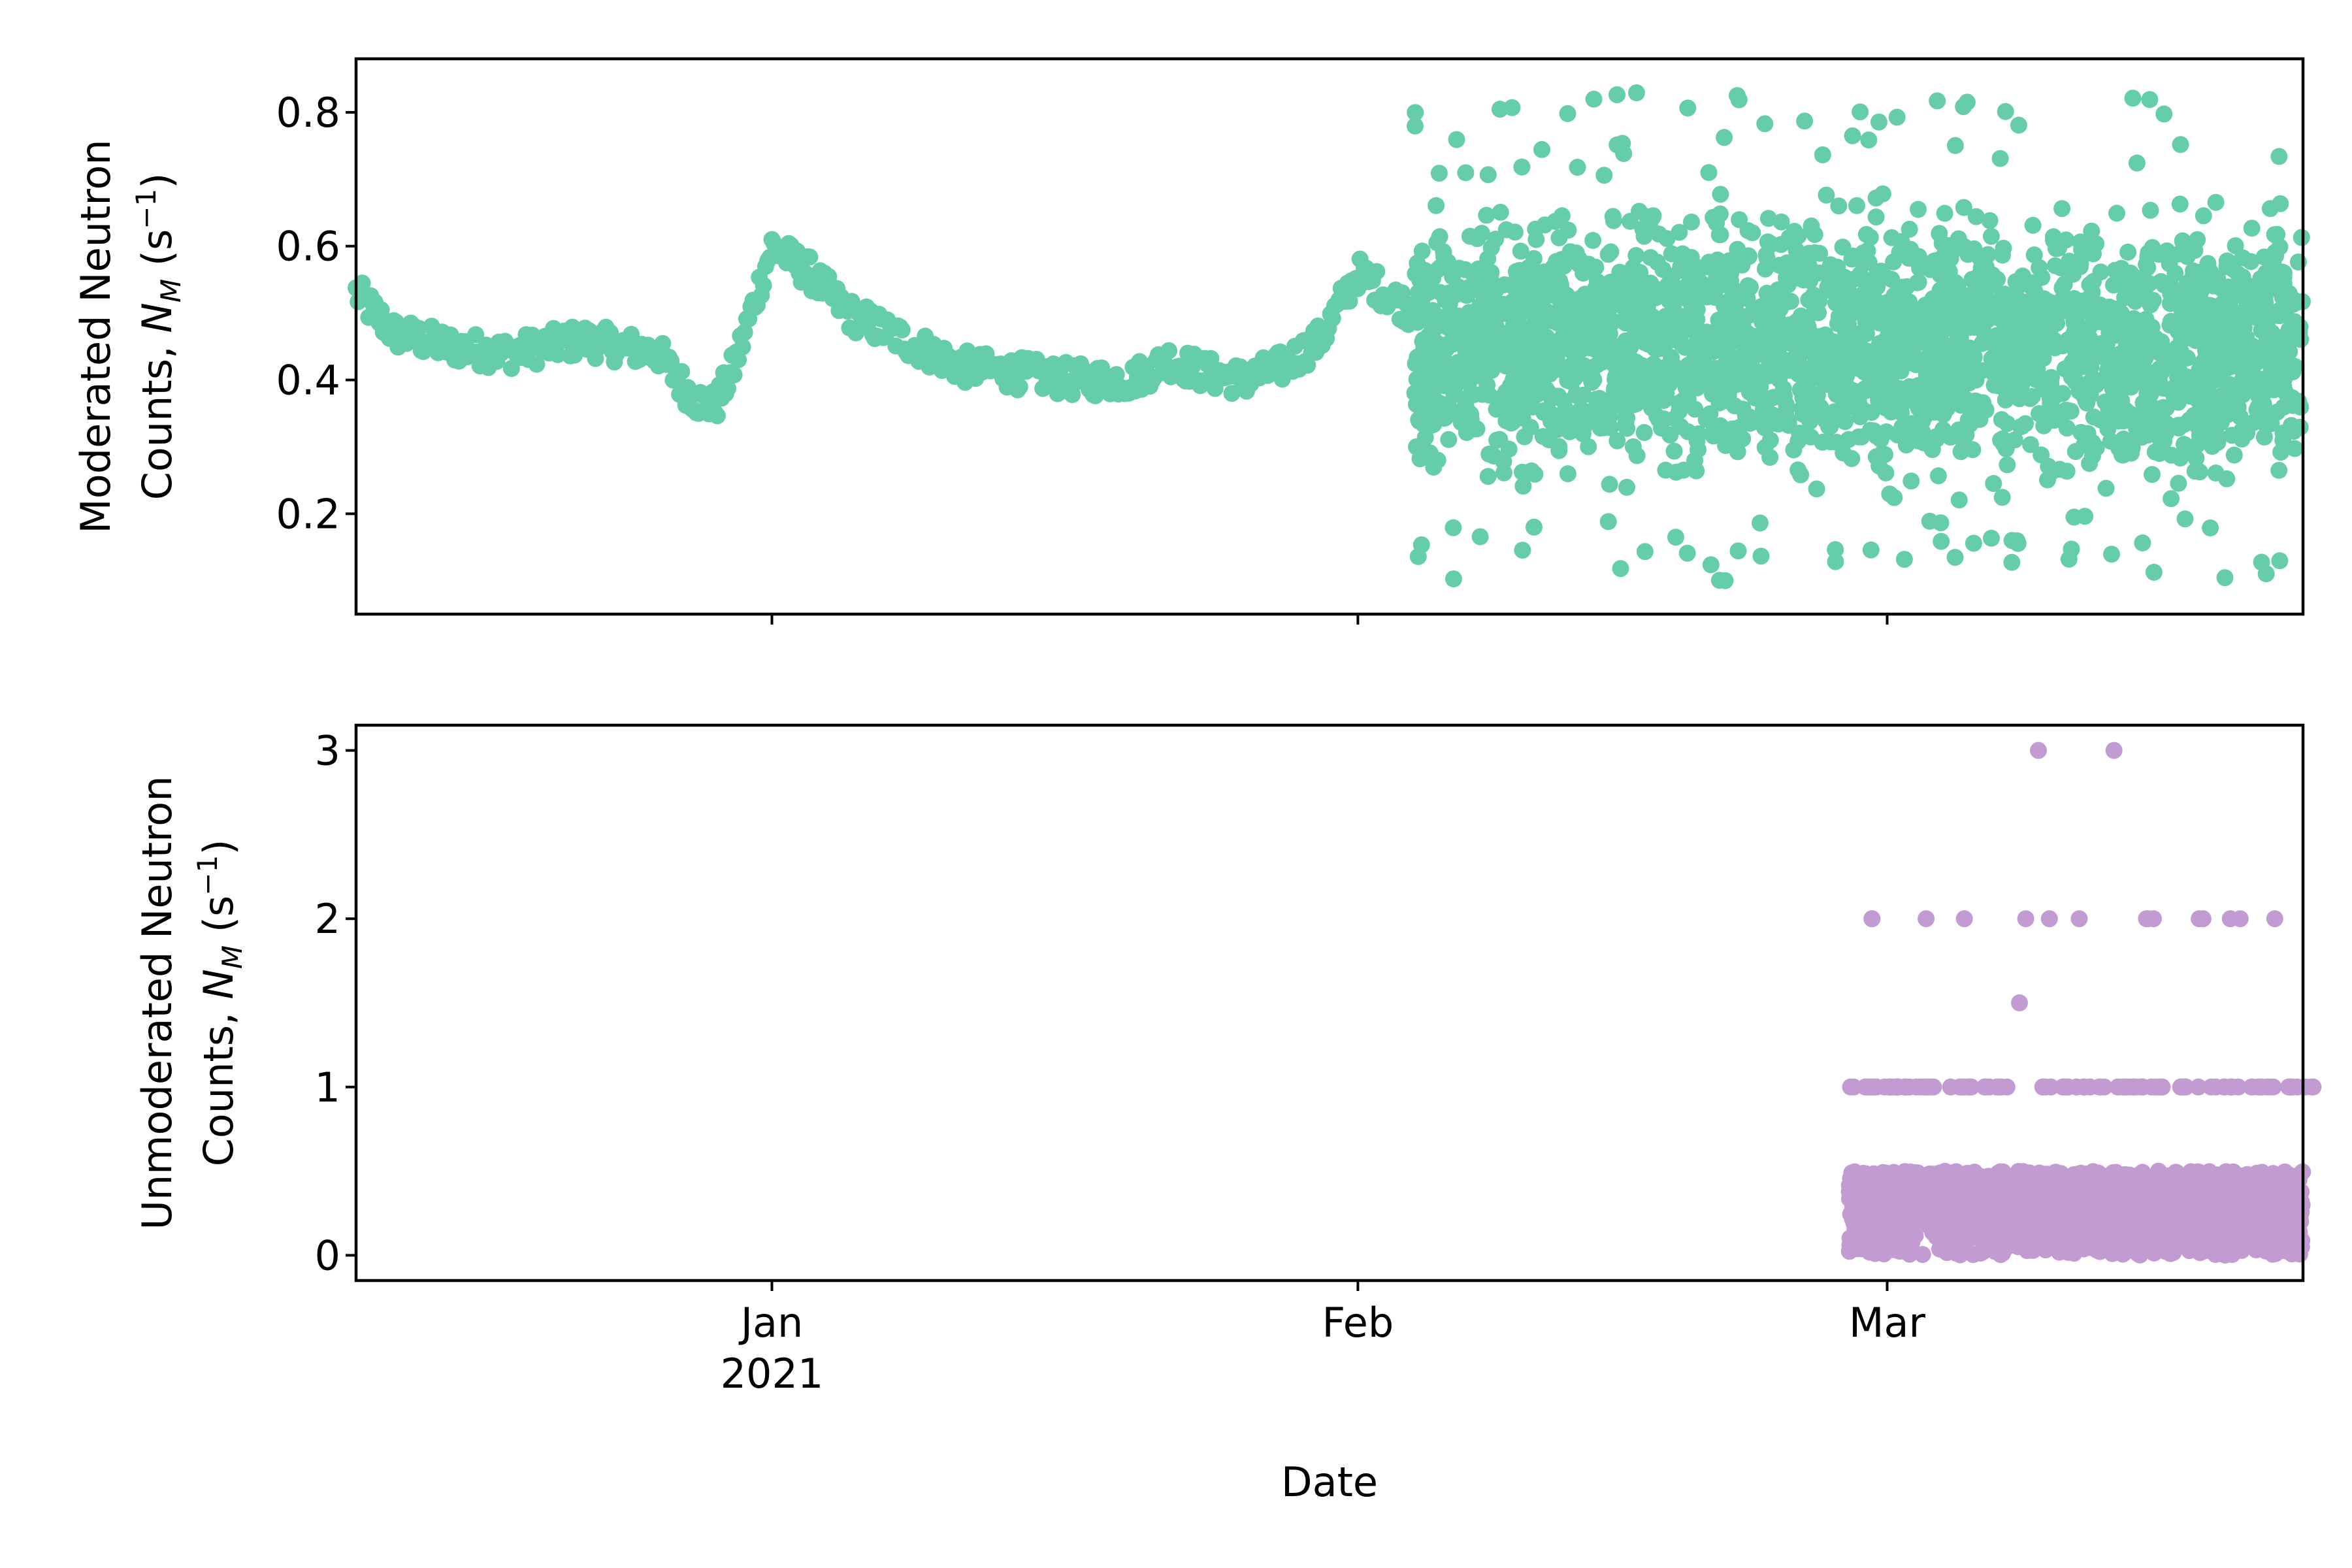 The width and height of the screenshot is (2352, 1568). What do you see at coordinates (158, 336) in the screenshot?
I see `moderated-ylabel-line2: Counts, NM (s−1)` at bounding box center [158, 336].